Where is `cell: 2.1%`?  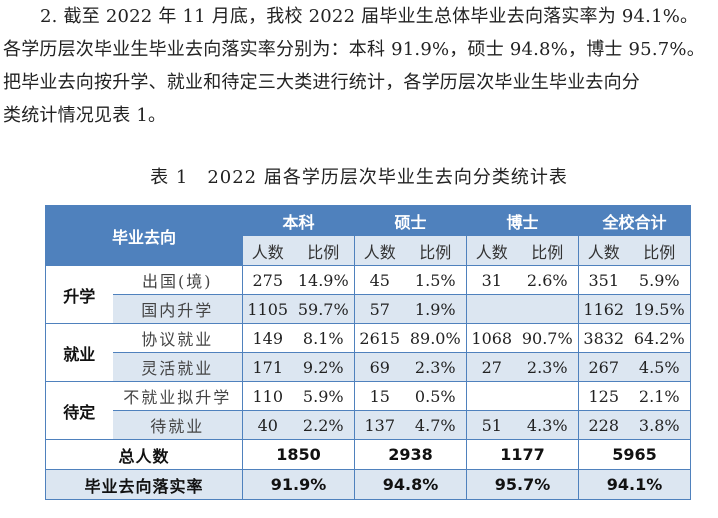
cell: 2.1% is located at coordinates (659, 396).